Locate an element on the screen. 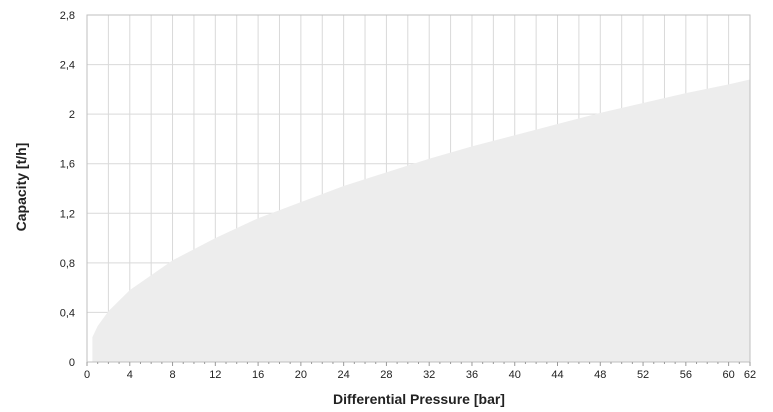 This screenshot has height=412, width=773. x-tick-label: 8 is located at coordinates (172, 375).